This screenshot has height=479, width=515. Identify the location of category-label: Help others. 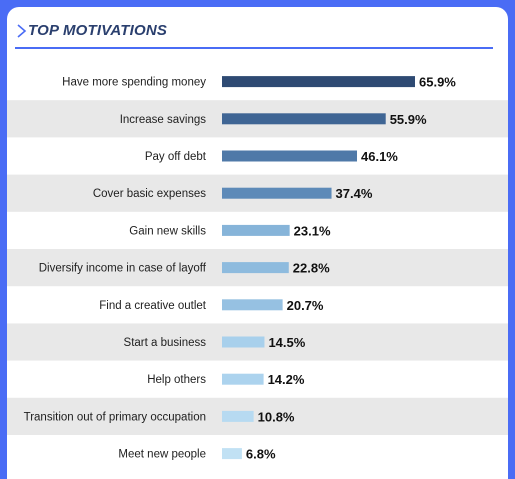
(176, 380).